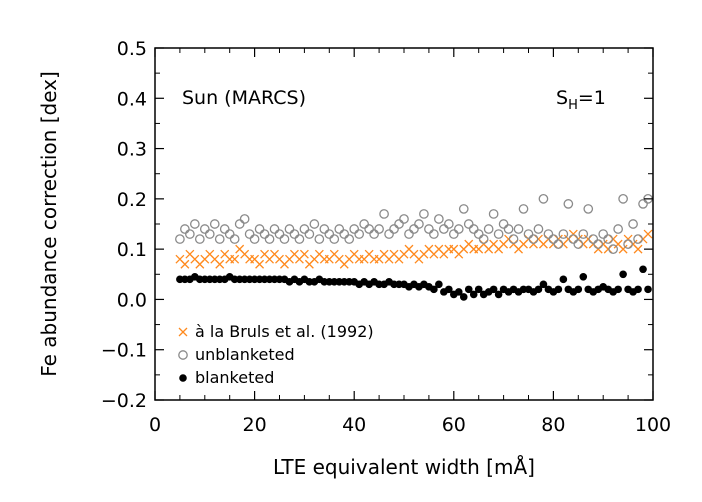  Describe the element at coordinates (454, 425) in the screenshot. I see `x-tick-label: 60` at that location.